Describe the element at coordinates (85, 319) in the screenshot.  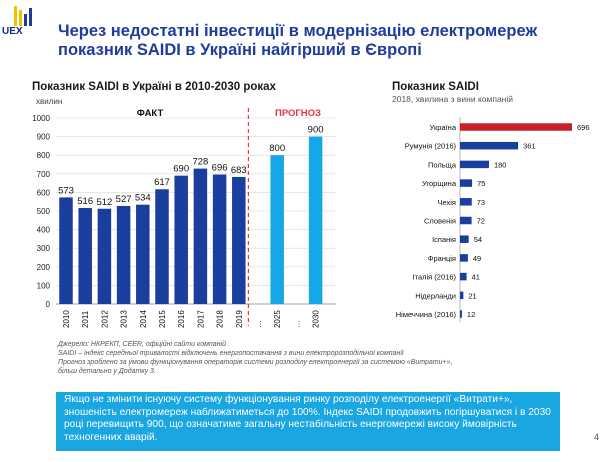
I see `x-tick-label: 2011` at that location.